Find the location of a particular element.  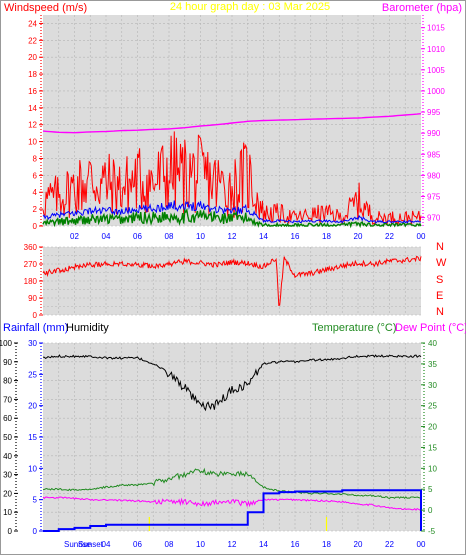

barometer-series-line is located at coordinates (232, 123).